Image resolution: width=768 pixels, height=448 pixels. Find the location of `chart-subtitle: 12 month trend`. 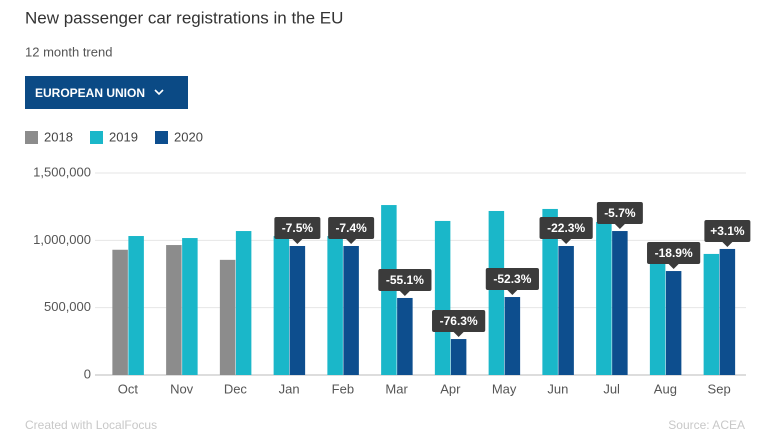

chart-subtitle: 12 month trend is located at coordinates (68, 51).